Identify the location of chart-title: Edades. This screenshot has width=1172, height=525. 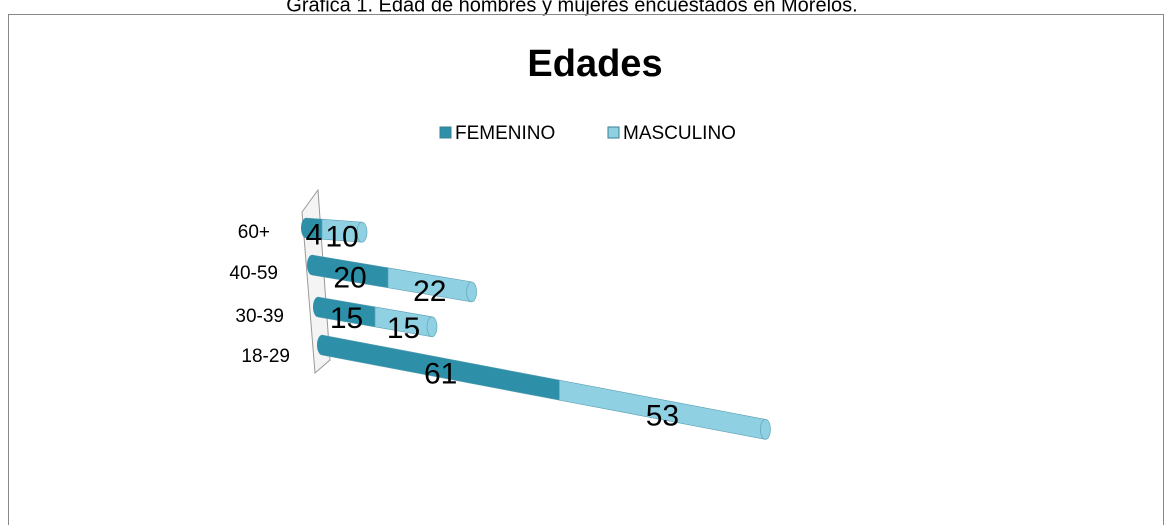
(594, 64).